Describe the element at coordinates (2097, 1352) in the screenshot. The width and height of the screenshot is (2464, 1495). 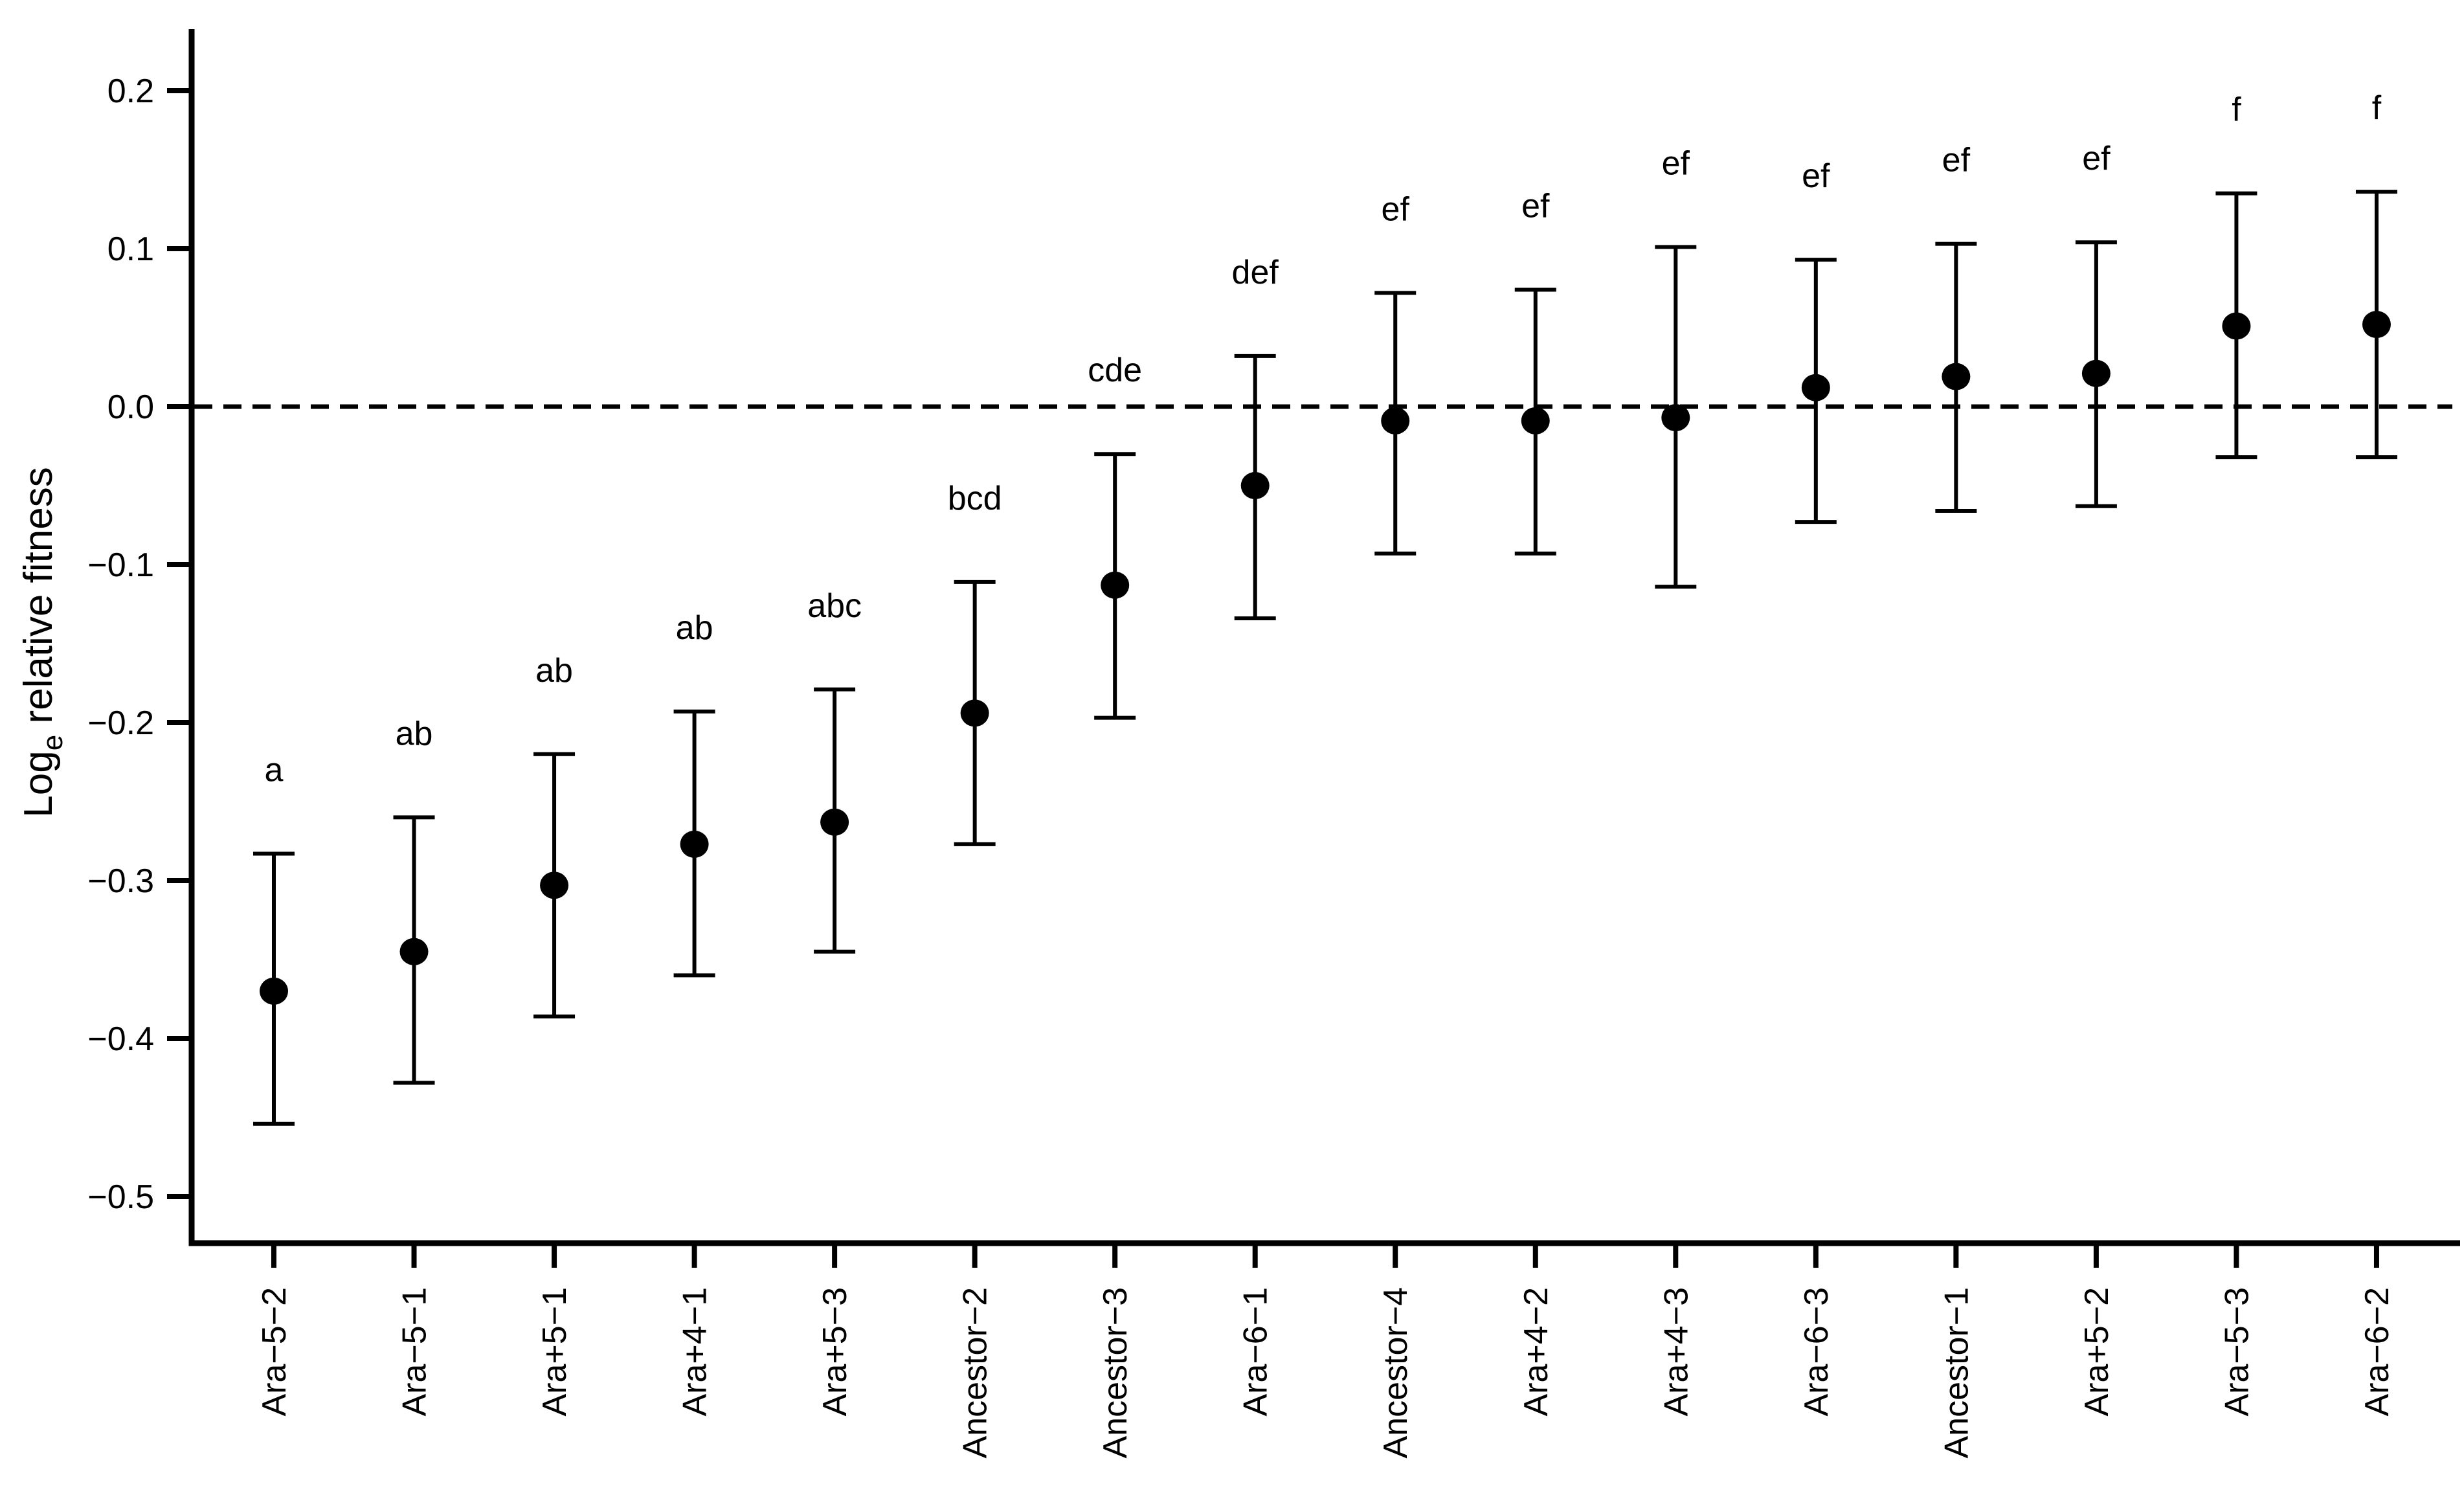
I see `x-tick-label: Ara+5−2` at that location.